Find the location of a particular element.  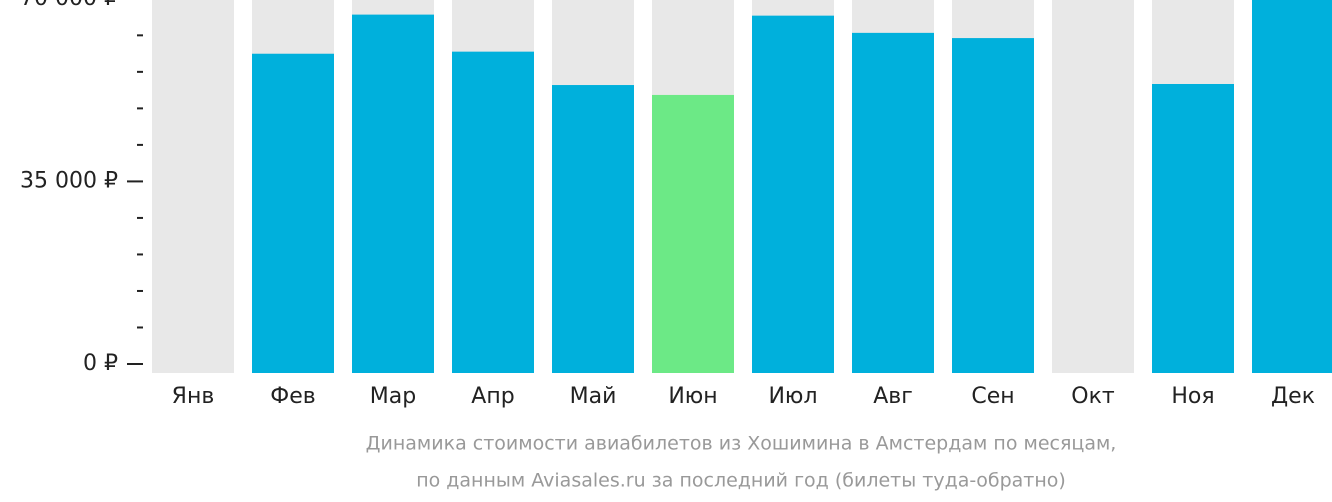

x-tick-label: Сен is located at coordinates (992, 396).